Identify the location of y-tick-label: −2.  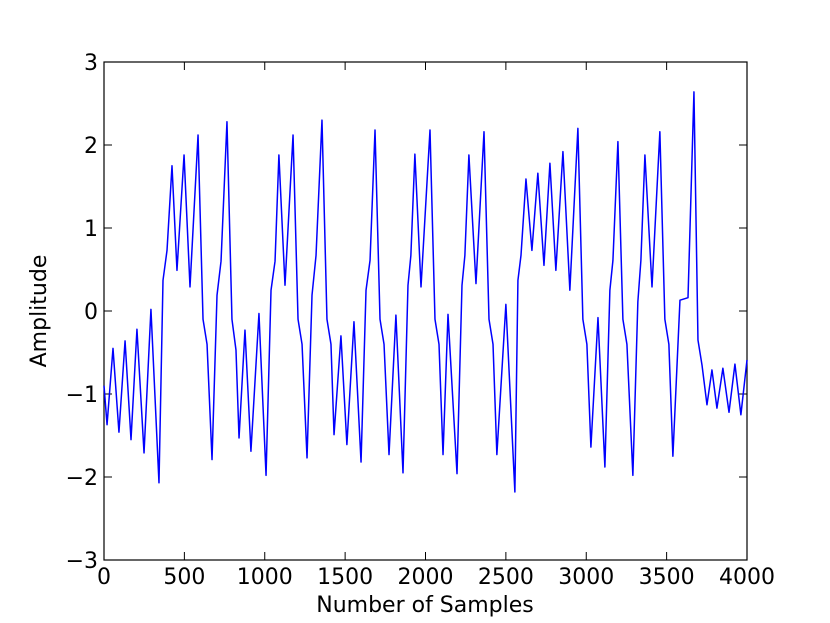
(82, 478).